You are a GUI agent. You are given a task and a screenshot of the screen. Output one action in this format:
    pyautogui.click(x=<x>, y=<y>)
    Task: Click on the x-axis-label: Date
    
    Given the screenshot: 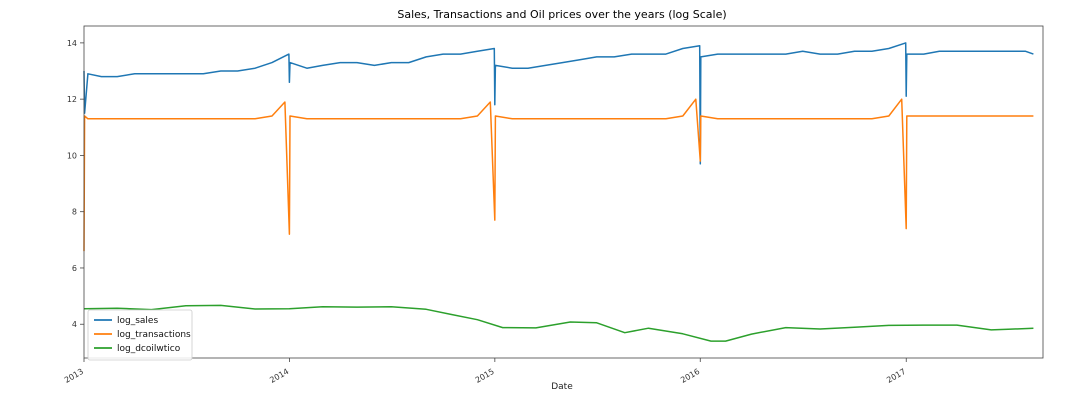 What is the action you would take?
    pyautogui.click(x=562, y=387)
    